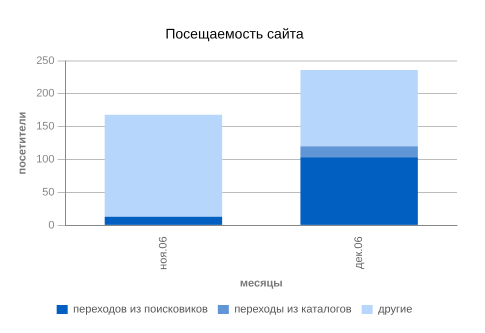 The width and height of the screenshot is (485, 333). What do you see at coordinates (51, 225) in the screenshot?
I see `y-tick-label: 0` at bounding box center [51, 225].